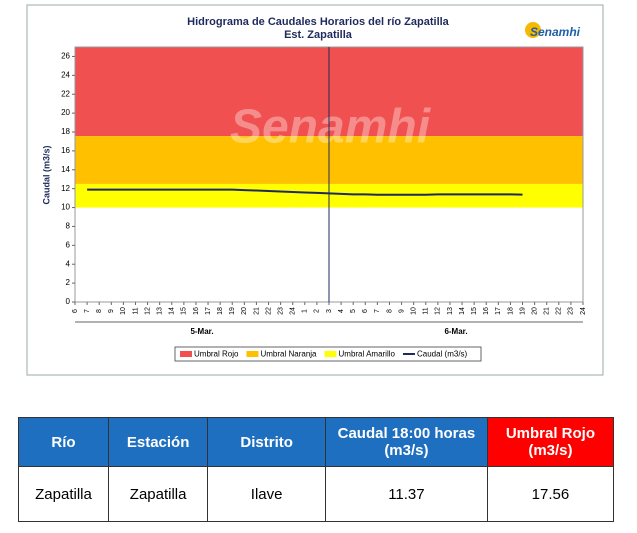 Image resolution: width=637 pixels, height=533 pixels. I want to click on y-tick-label: 12, so click(65, 188).